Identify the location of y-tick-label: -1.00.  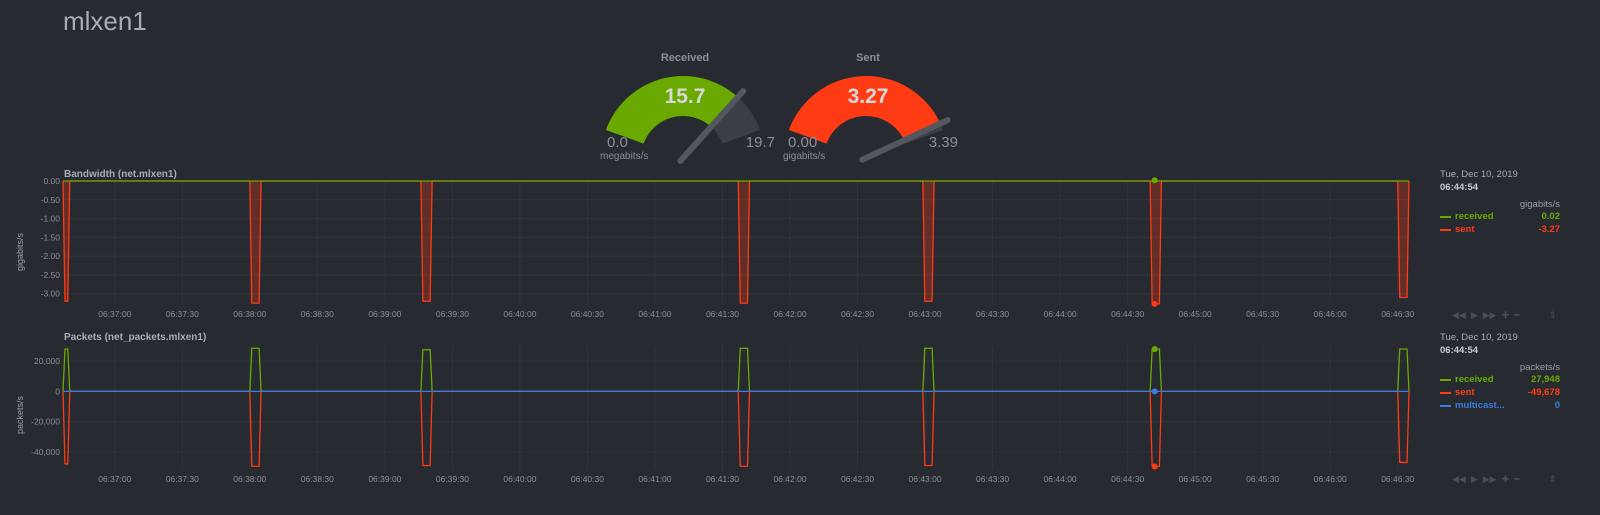
(51, 219).